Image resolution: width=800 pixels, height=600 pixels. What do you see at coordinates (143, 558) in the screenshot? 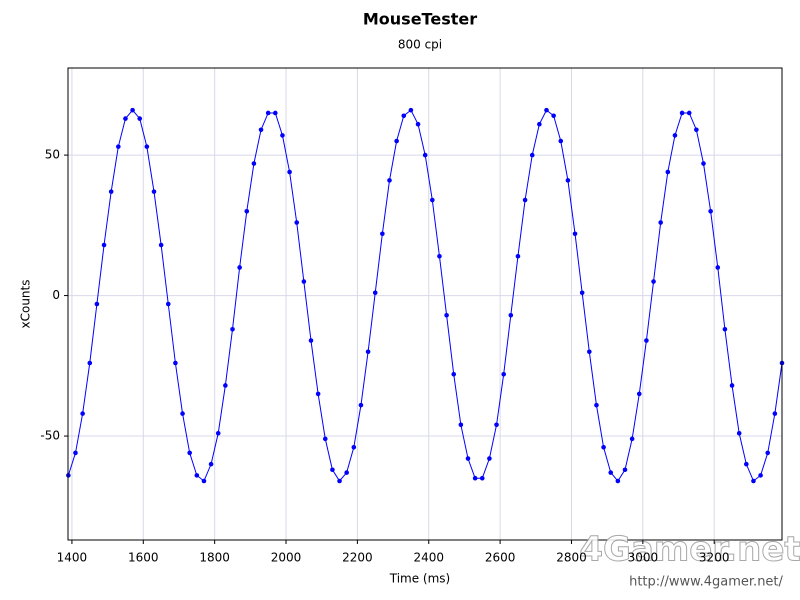
I see `x-tick-label: 1600` at bounding box center [143, 558].